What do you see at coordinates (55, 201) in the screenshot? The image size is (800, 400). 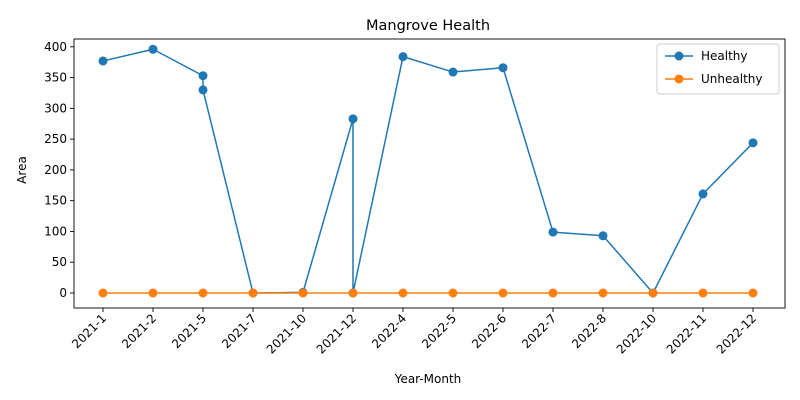 I see `y-tick-label: 150` at bounding box center [55, 201].